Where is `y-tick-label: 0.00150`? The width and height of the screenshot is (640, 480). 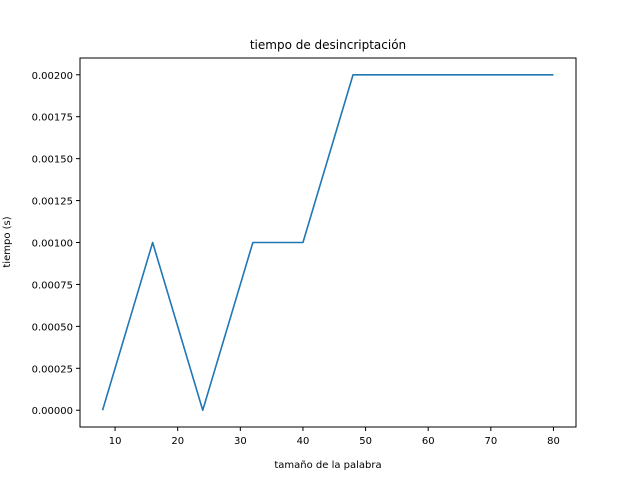 y-tick-label: 0.00150 is located at coordinates (52, 160).